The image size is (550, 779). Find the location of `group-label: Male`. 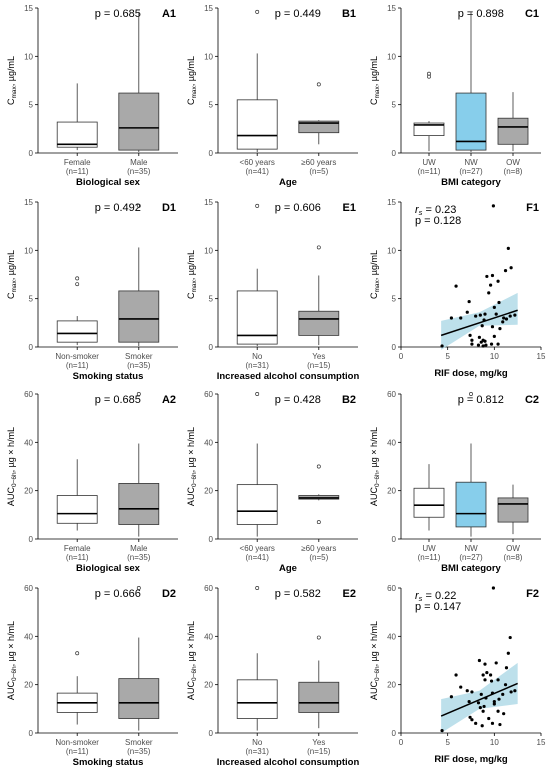

group-label: Male is located at coordinates (139, 548).